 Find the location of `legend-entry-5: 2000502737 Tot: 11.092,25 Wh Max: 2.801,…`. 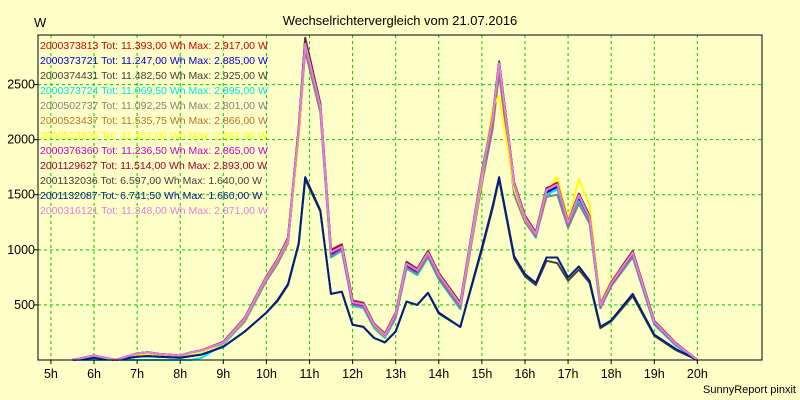

legend-entry-5: 2000502737 Tot: 11.092,25 Wh Max: 2.801,… is located at coordinates (154, 106).